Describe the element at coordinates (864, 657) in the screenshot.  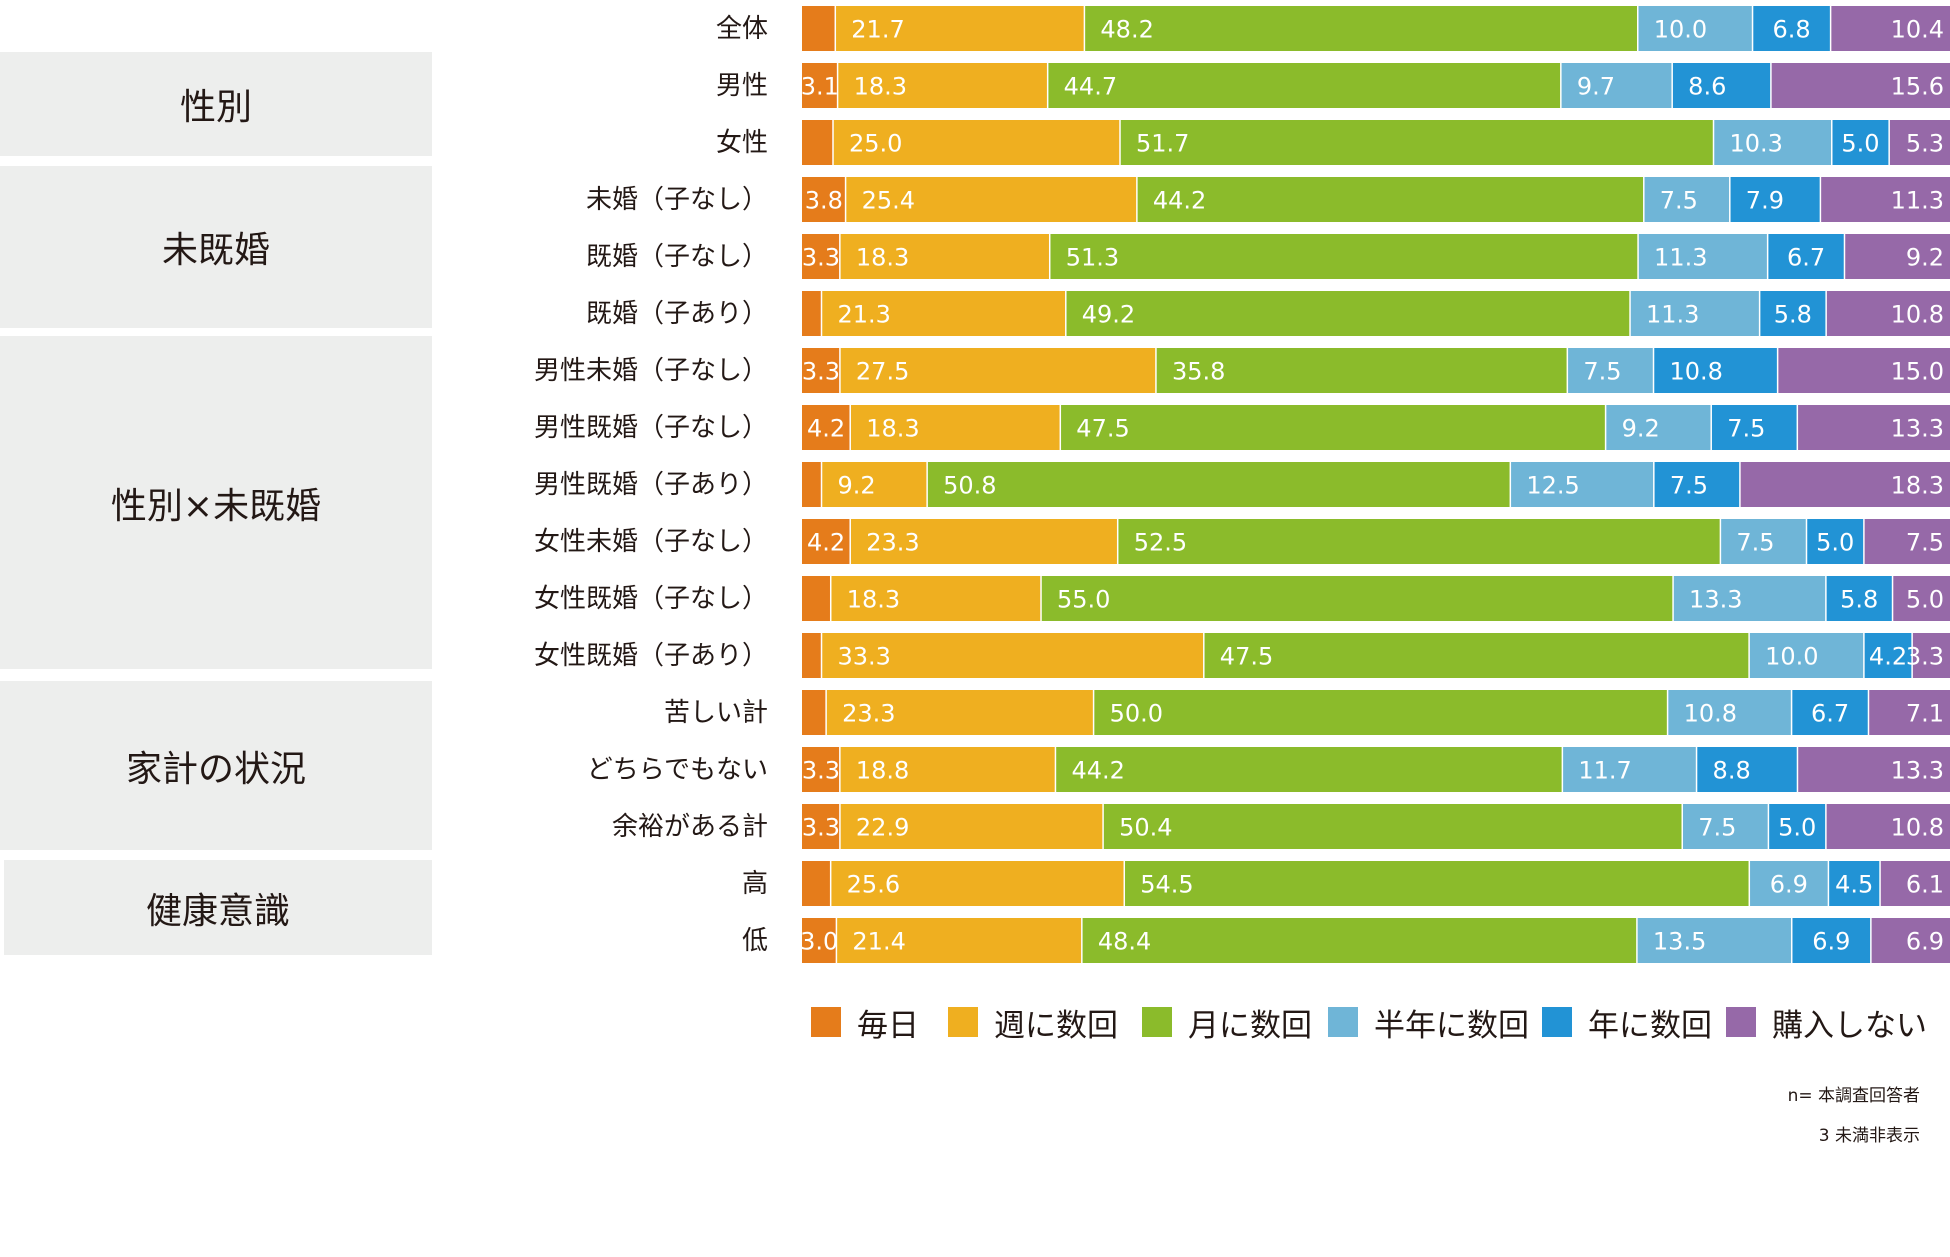
I see `data-label: 33.3` at that location.